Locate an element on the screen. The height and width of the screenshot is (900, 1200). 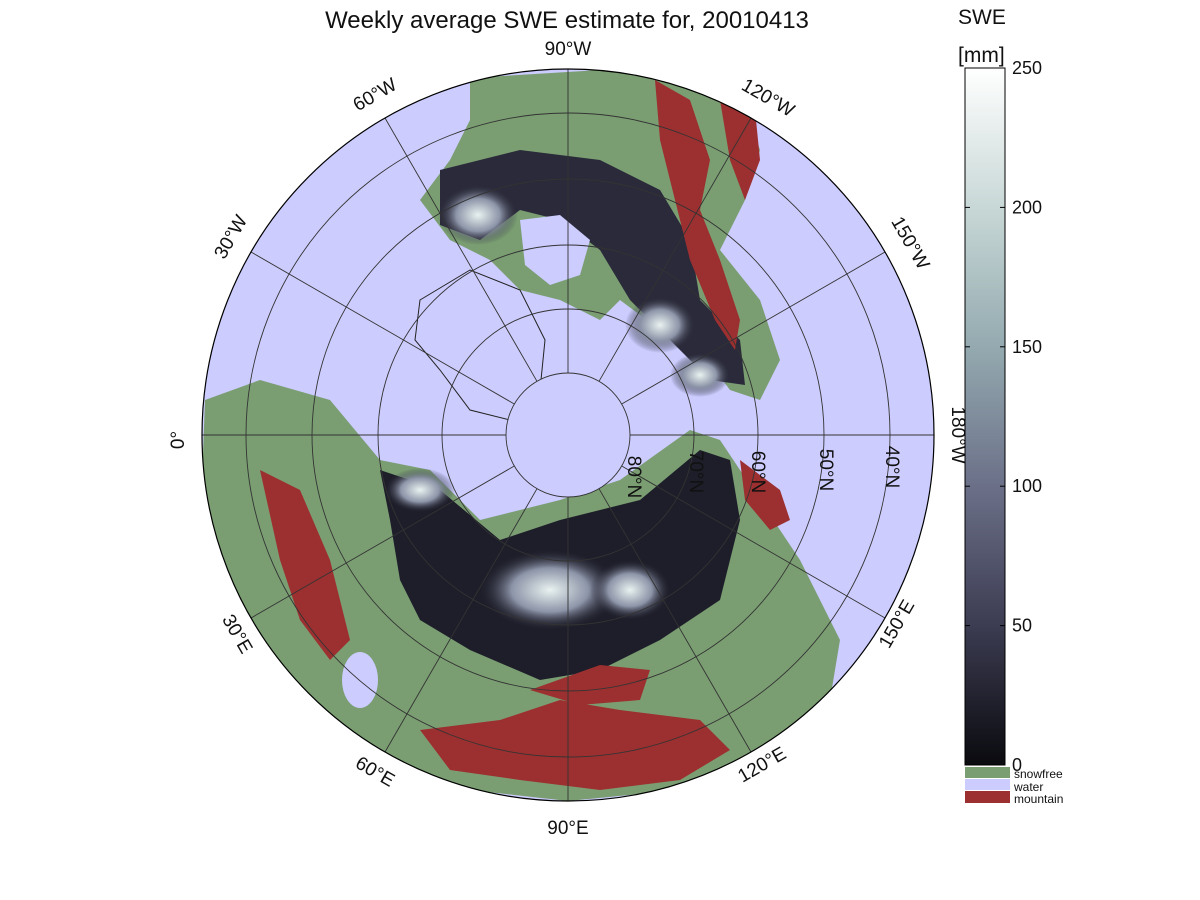
colorbar-tick-label: 100 is located at coordinates (1027, 486).